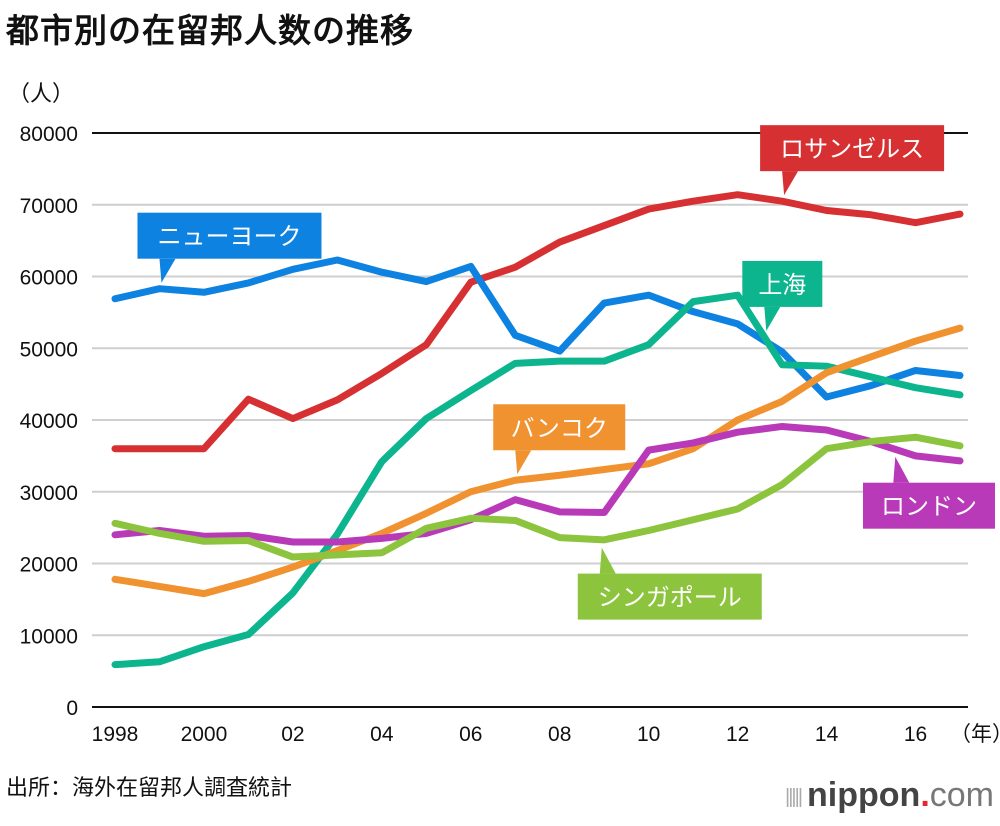 This screenshot has width=1000, height=826. I want to click on y-tick-label: 40000, so click(49, 421).